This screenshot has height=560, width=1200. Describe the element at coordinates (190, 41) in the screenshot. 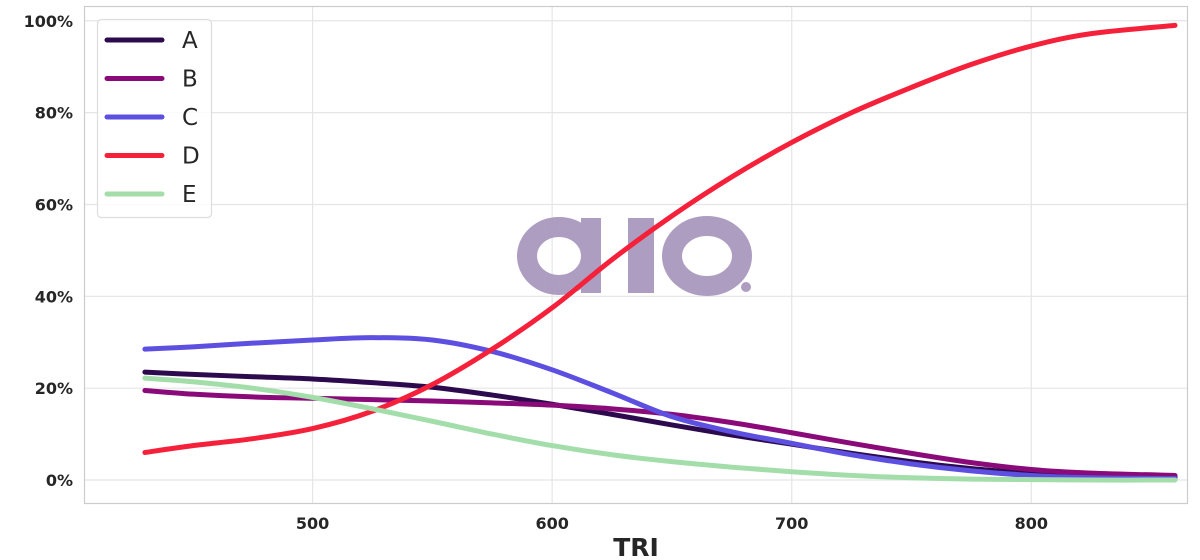

I see `legend-label-a: A` at that location.